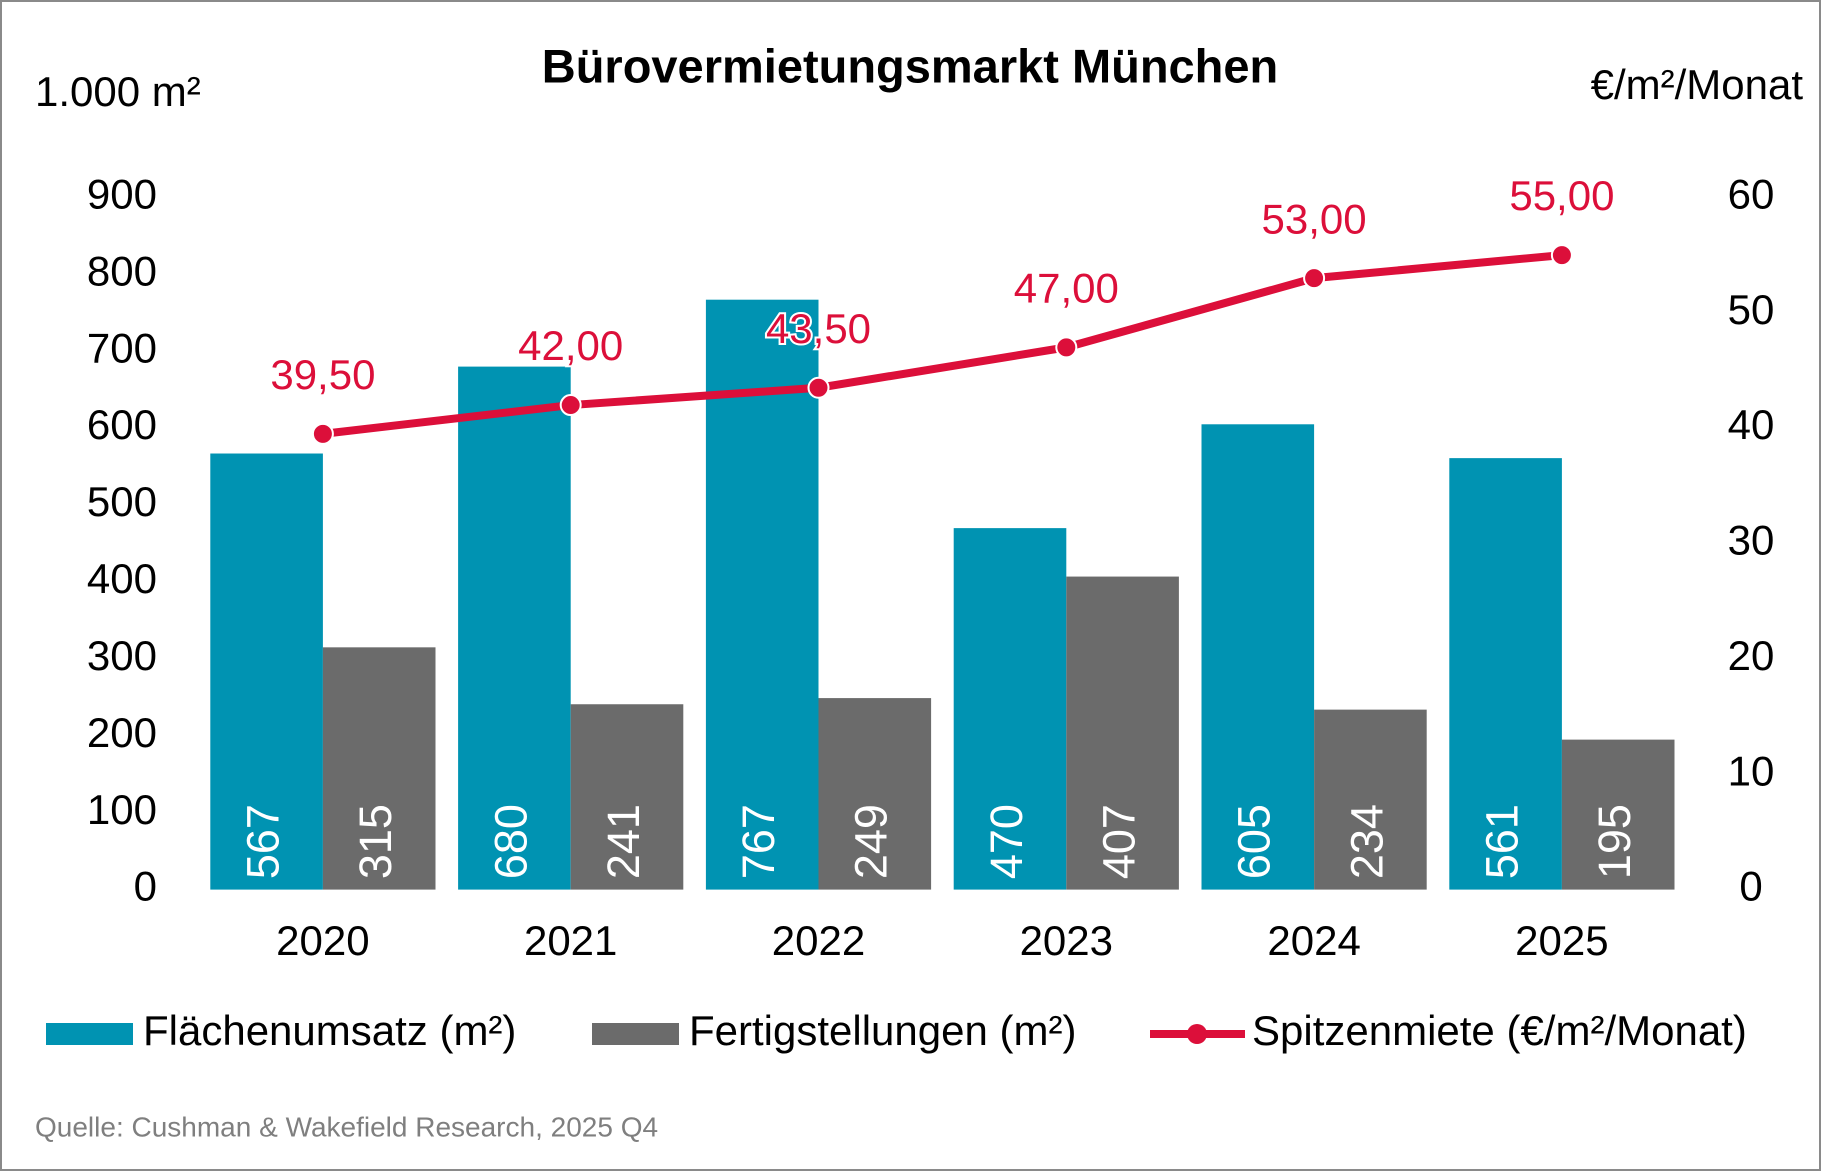  Describe the element at coordinates (818, 328) in the screenshot. I see `line-value-label: 43,50` at that location.